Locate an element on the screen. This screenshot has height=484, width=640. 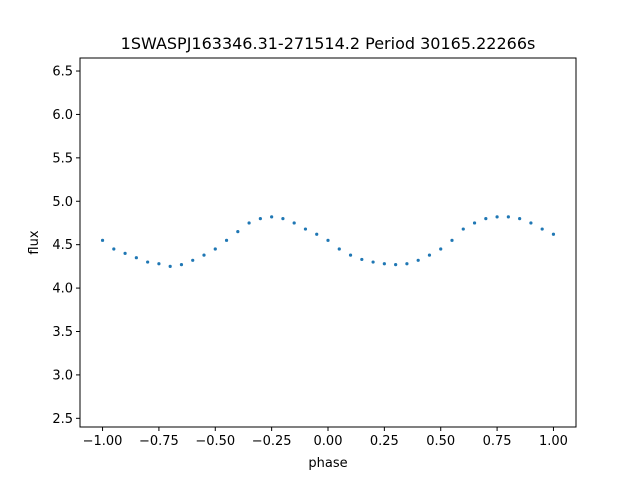
x-tick-label: 0.50 is located at coordinates (440, 441).